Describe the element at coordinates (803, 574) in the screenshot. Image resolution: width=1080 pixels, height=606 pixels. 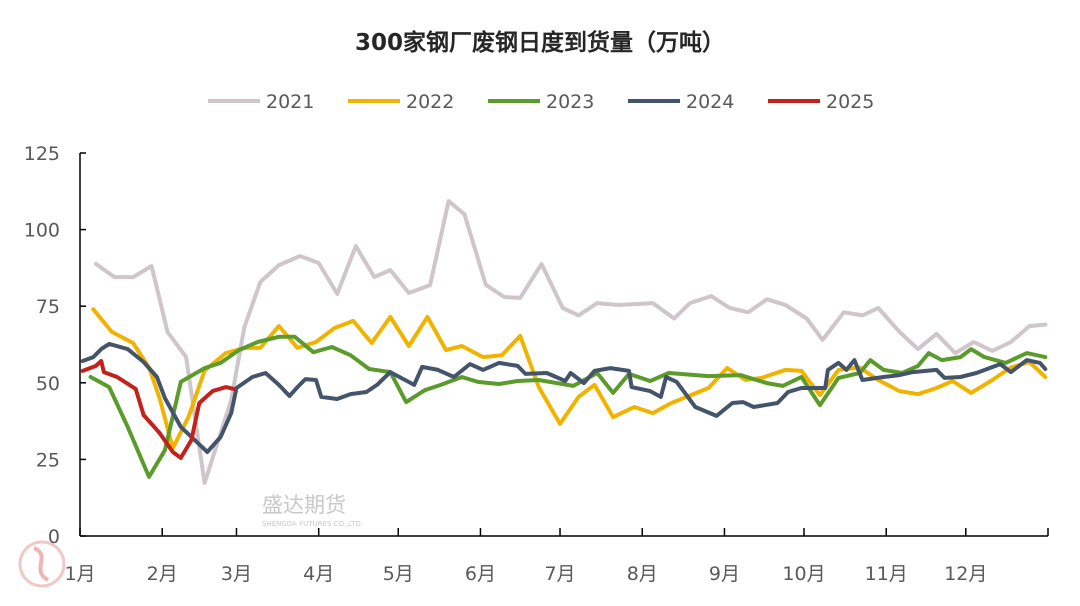
I see `x-tick-label: 10月` at that location.